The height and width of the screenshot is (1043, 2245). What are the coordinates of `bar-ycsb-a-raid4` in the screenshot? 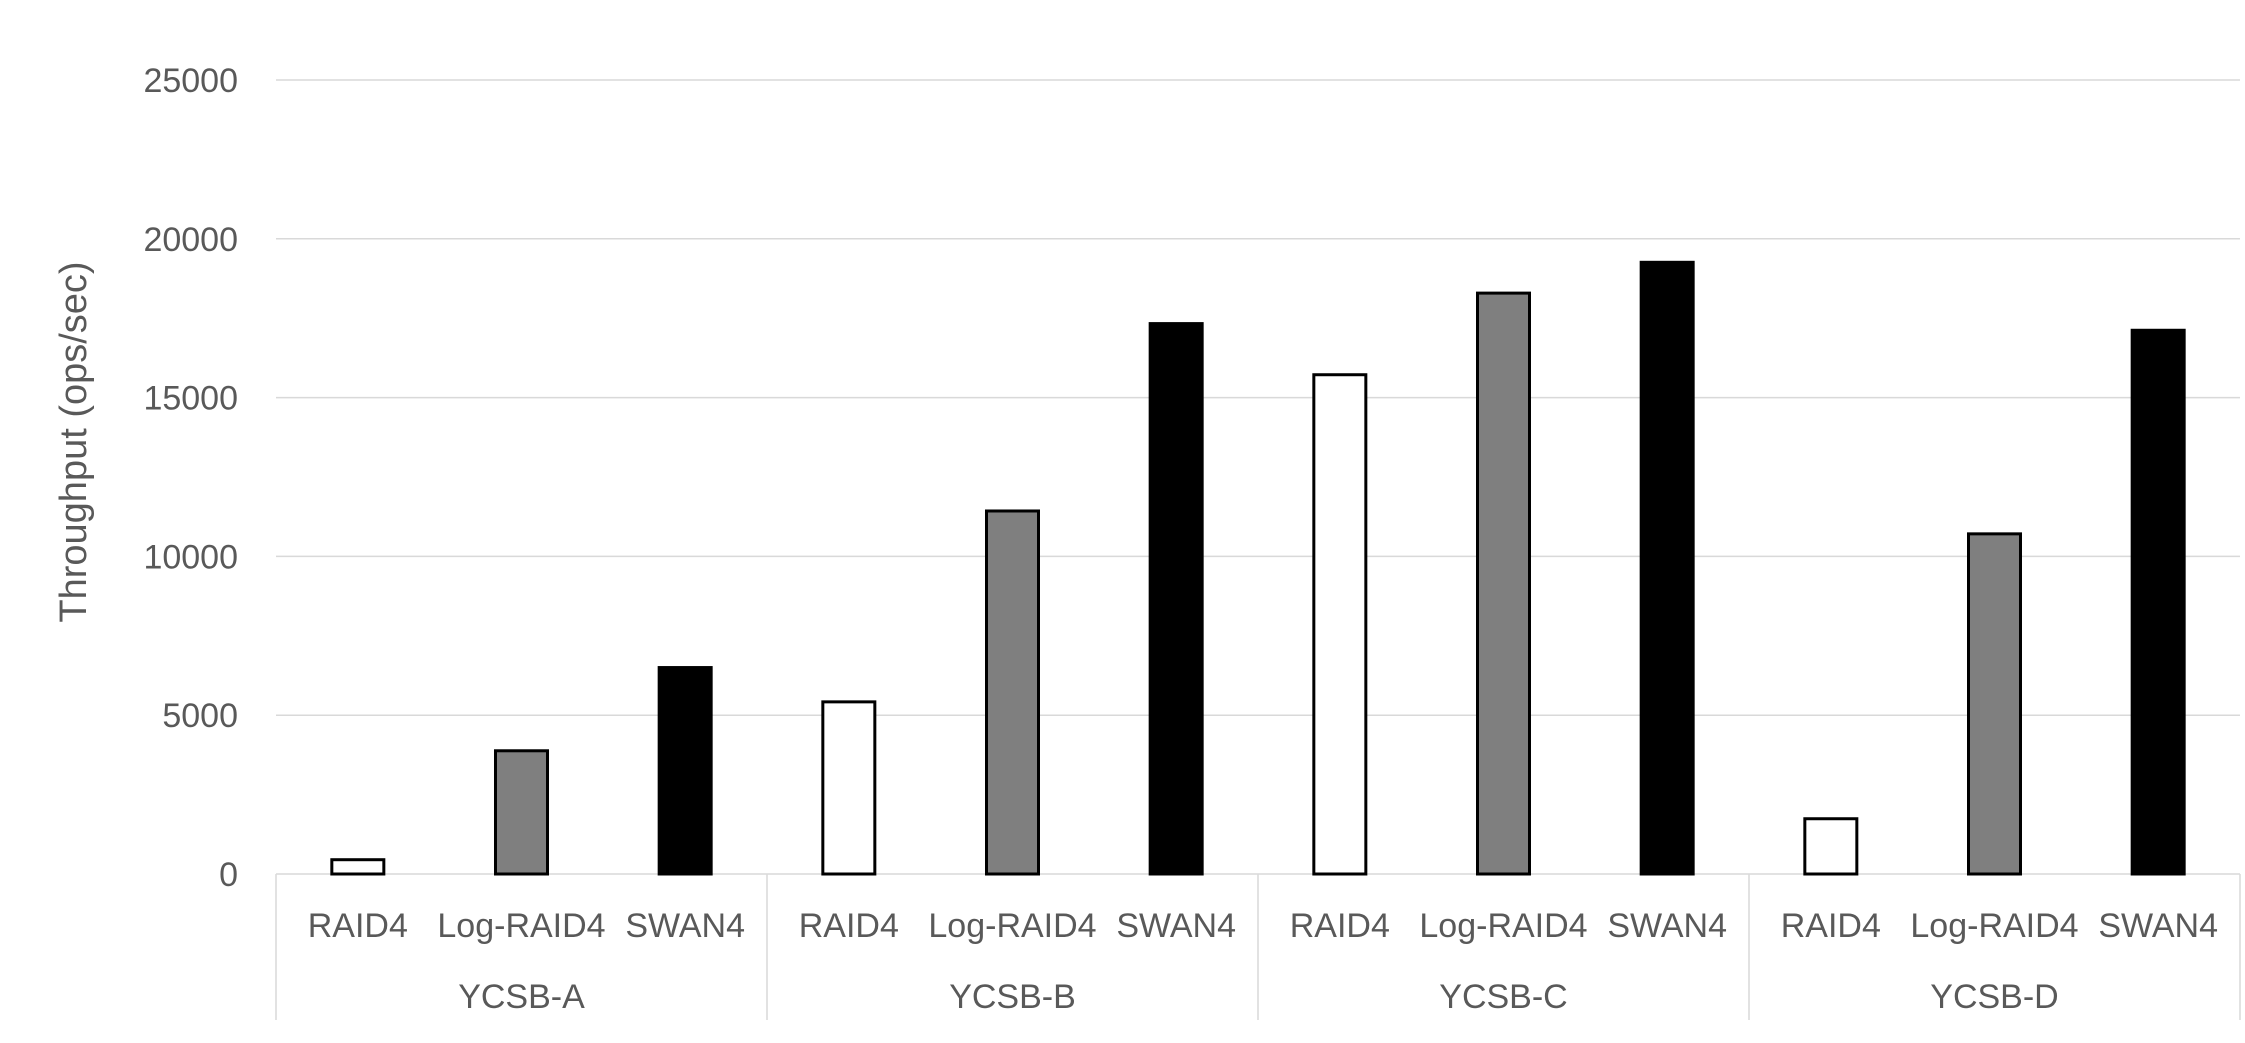 It's located at (358, 867).